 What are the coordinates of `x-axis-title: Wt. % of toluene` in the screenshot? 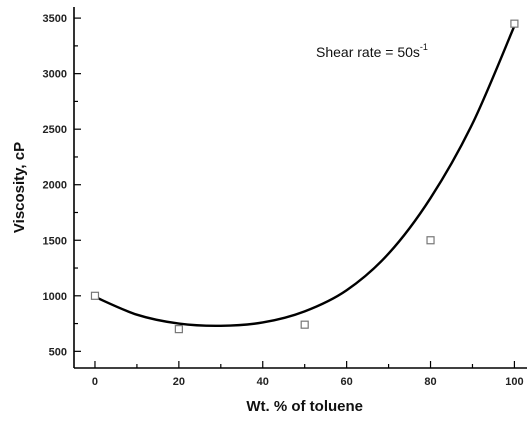 It's located at (304, 406).